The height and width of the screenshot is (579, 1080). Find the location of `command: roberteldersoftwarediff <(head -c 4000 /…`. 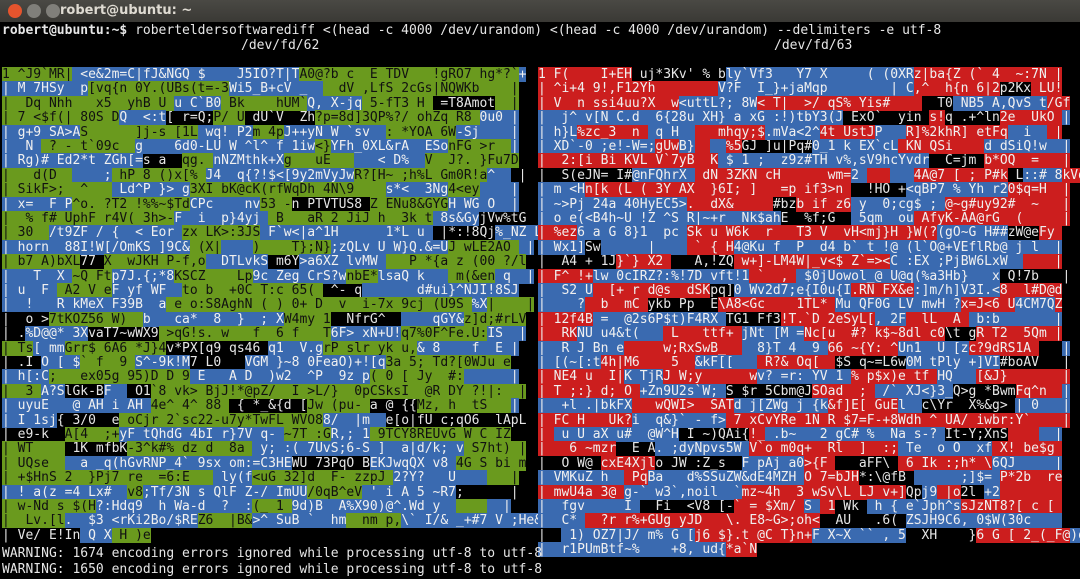

command: roberteldersoftwarediff <(head -c 4000 /… is located at coordinates (538, 30).